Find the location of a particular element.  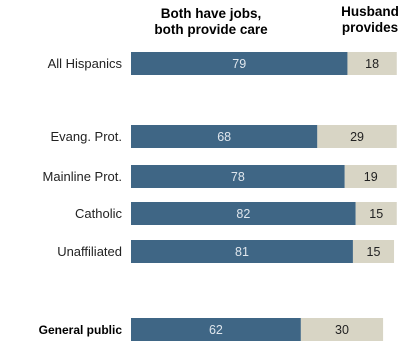

category-label-all-hispanics: All Hispanics is located at coordinates (85, 63).